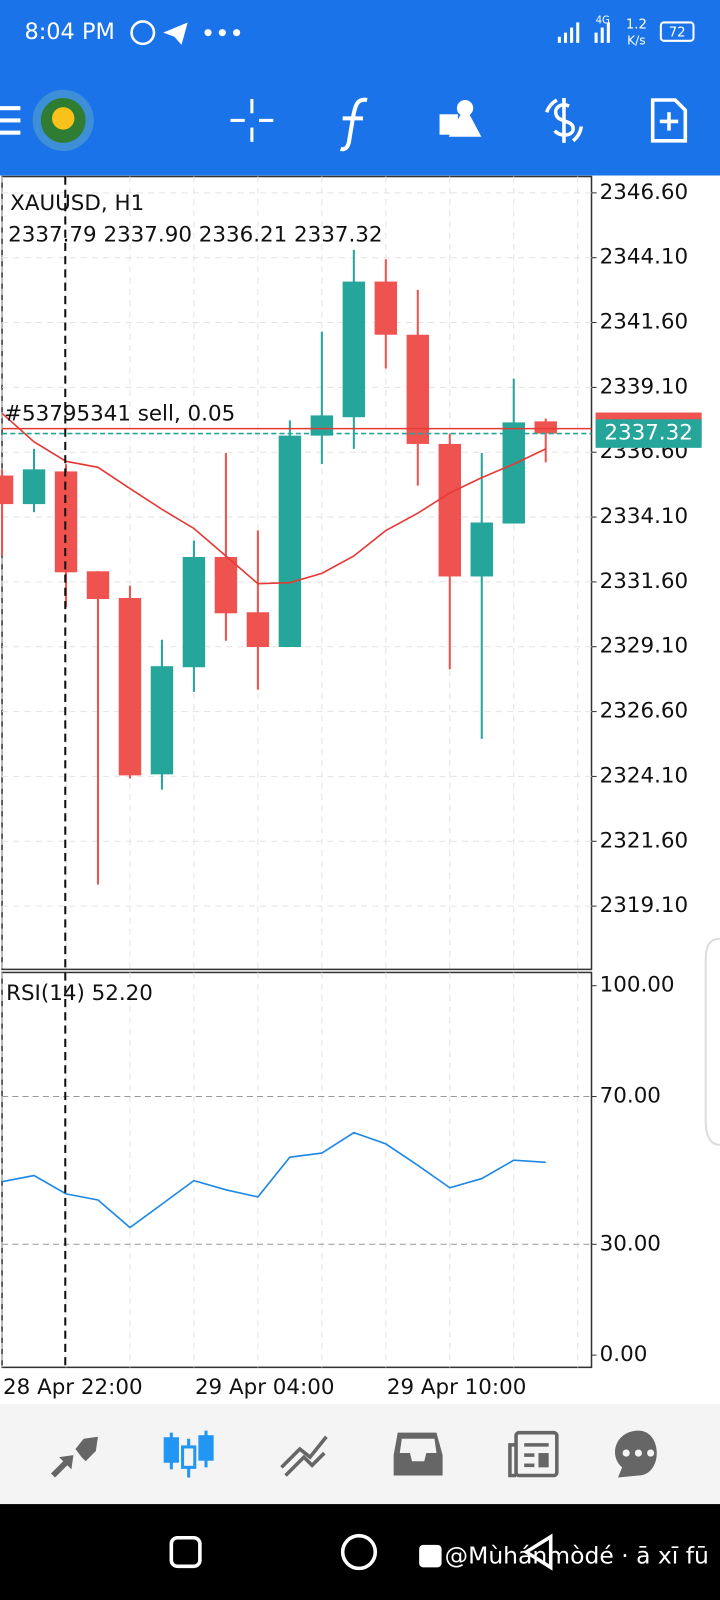 Image resolution: width=720 pixels, height=1600 pixels. I want to click on y-tick-label: 2321.60, so click(644, 840).